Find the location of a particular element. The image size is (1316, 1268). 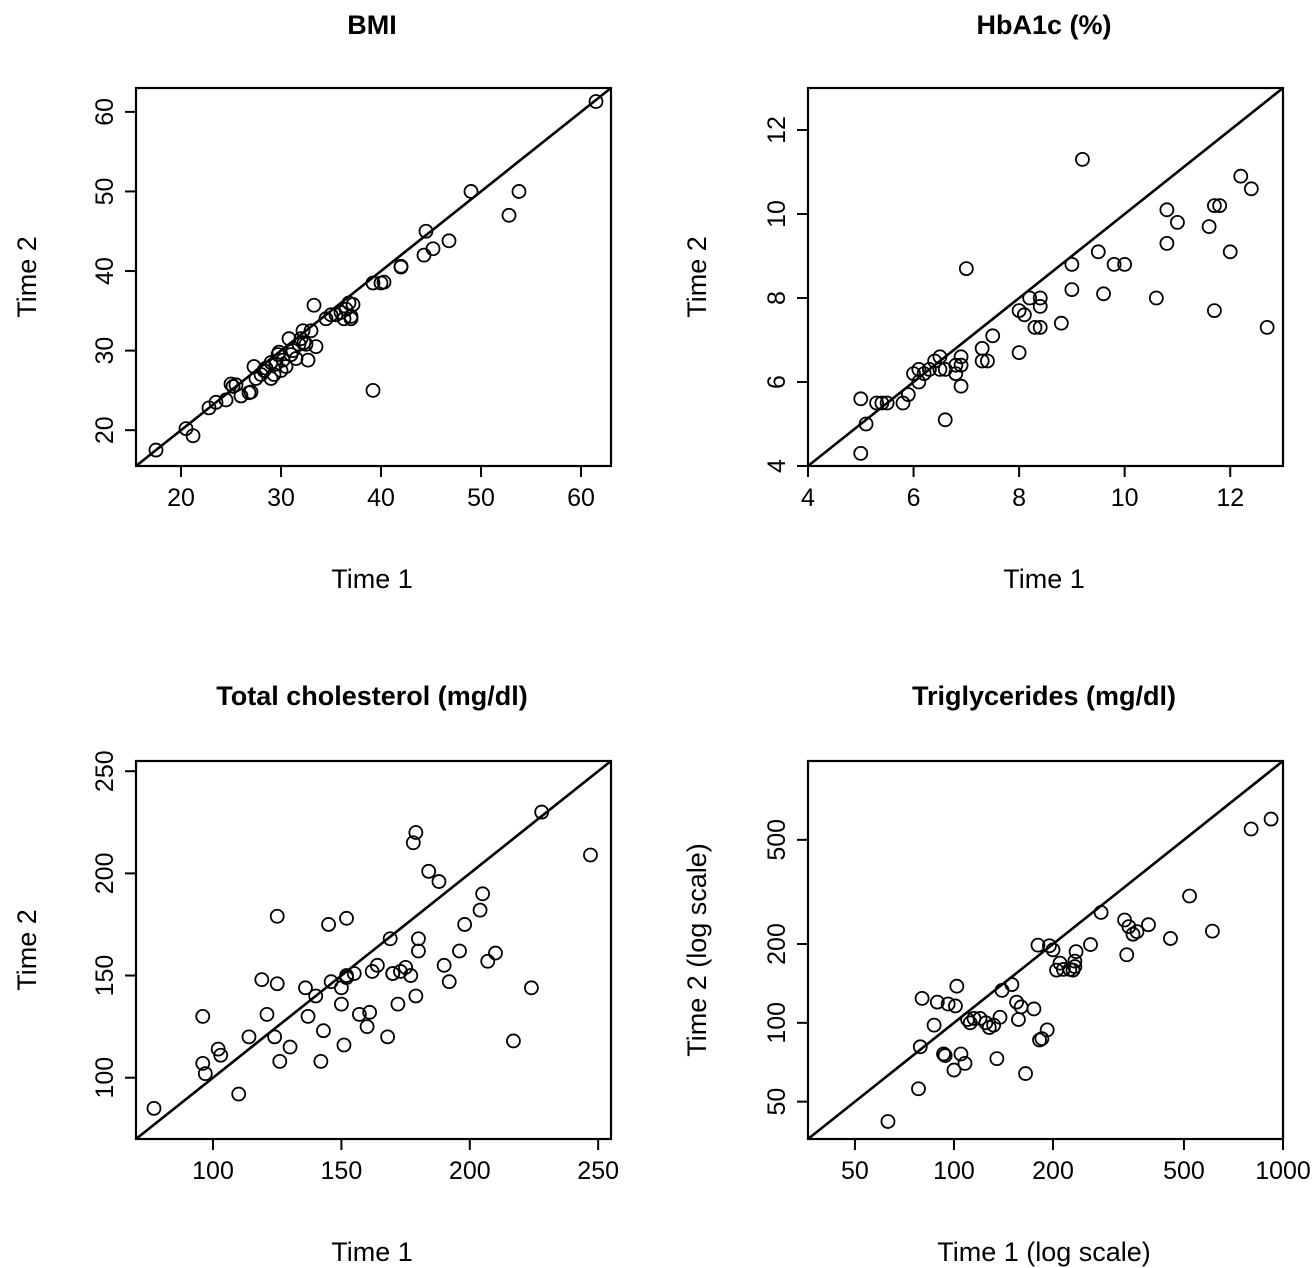

y-tick-label: 100 is located at coordinates (777, 1023).